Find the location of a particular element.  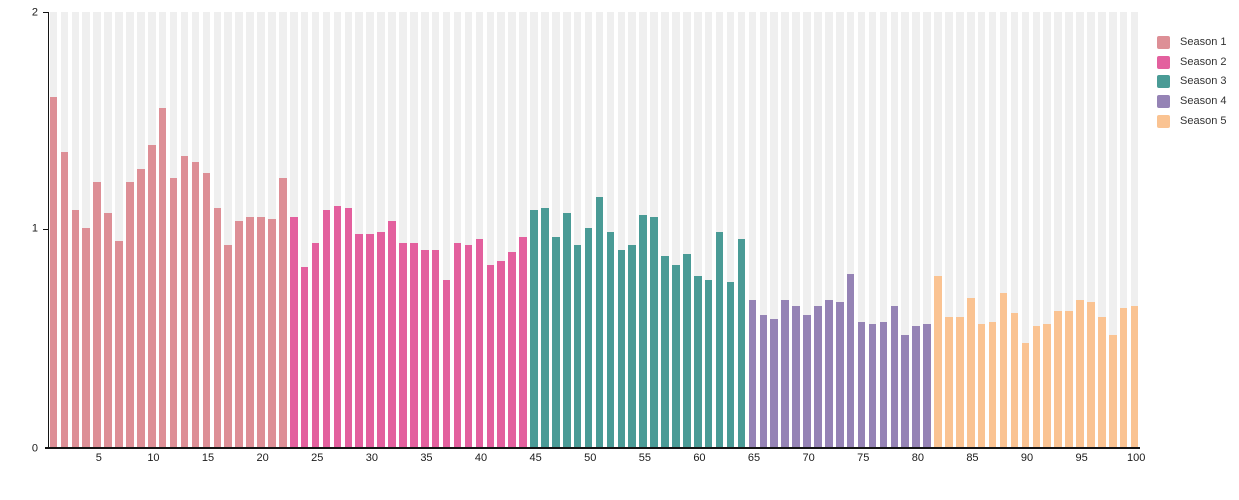

legend-item-season-1: Season 1 is located at coordinates (1191, 43).